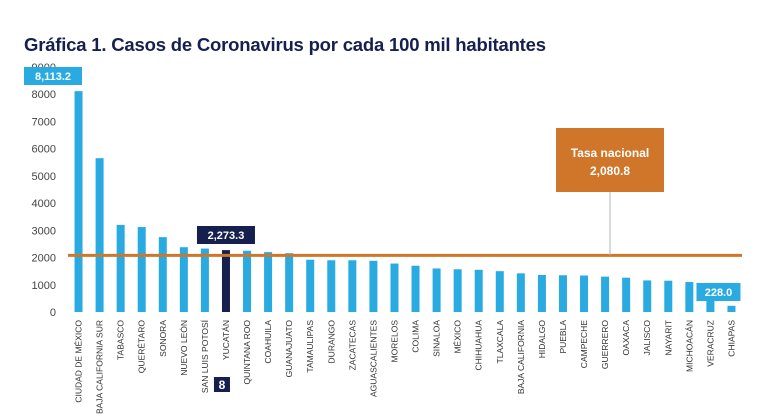 The image size is (768, 419). I want to click on y-tick-label: 3000, so click(44, 231).